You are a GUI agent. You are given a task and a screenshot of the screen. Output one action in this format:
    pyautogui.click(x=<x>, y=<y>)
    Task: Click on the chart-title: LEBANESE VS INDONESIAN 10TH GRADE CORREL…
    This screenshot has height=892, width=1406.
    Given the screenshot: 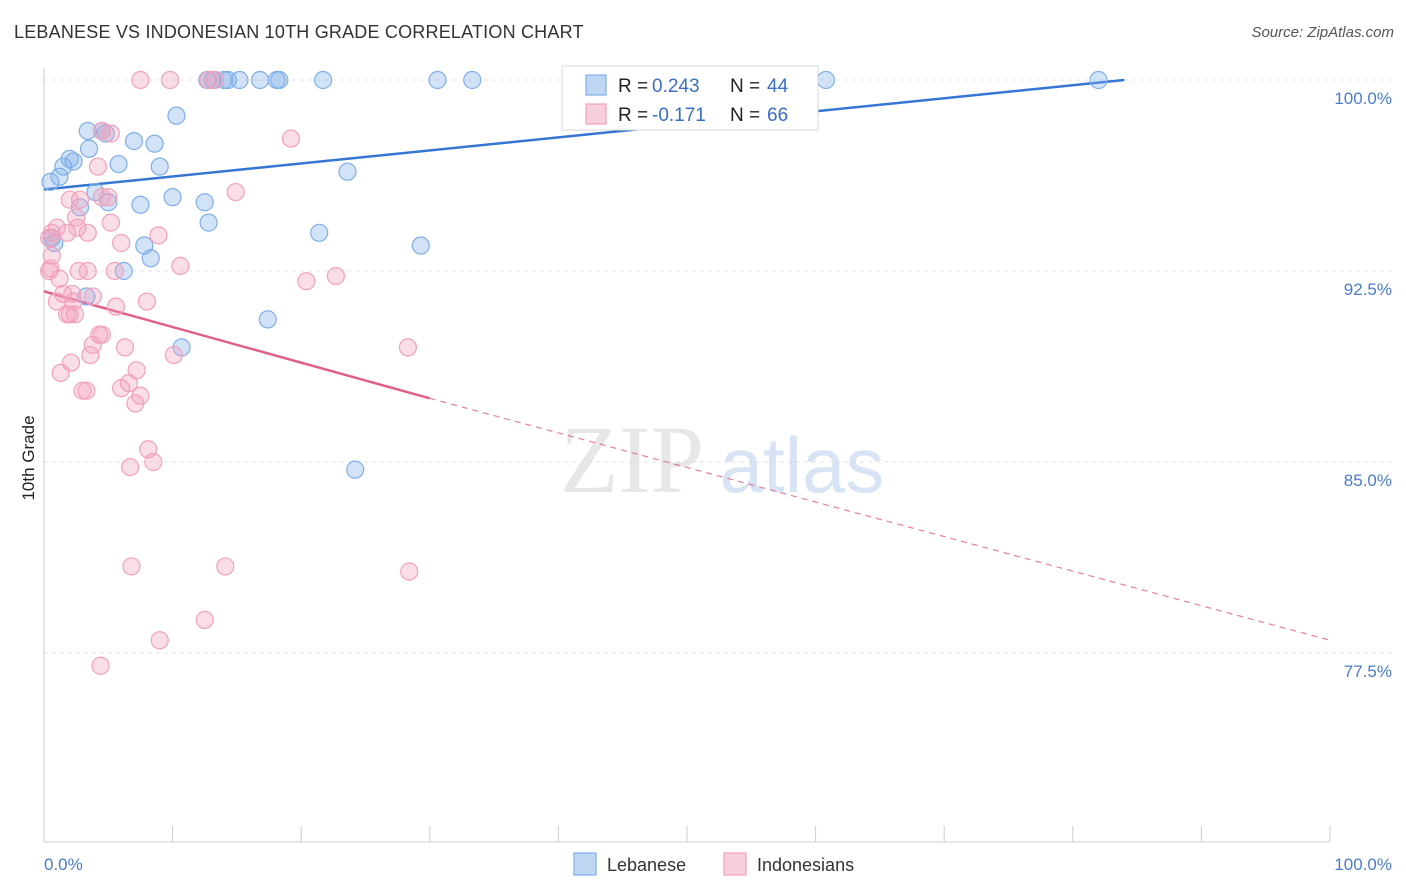 What is the action you would take?
    pyautogui.click(x=299, y=32)
    